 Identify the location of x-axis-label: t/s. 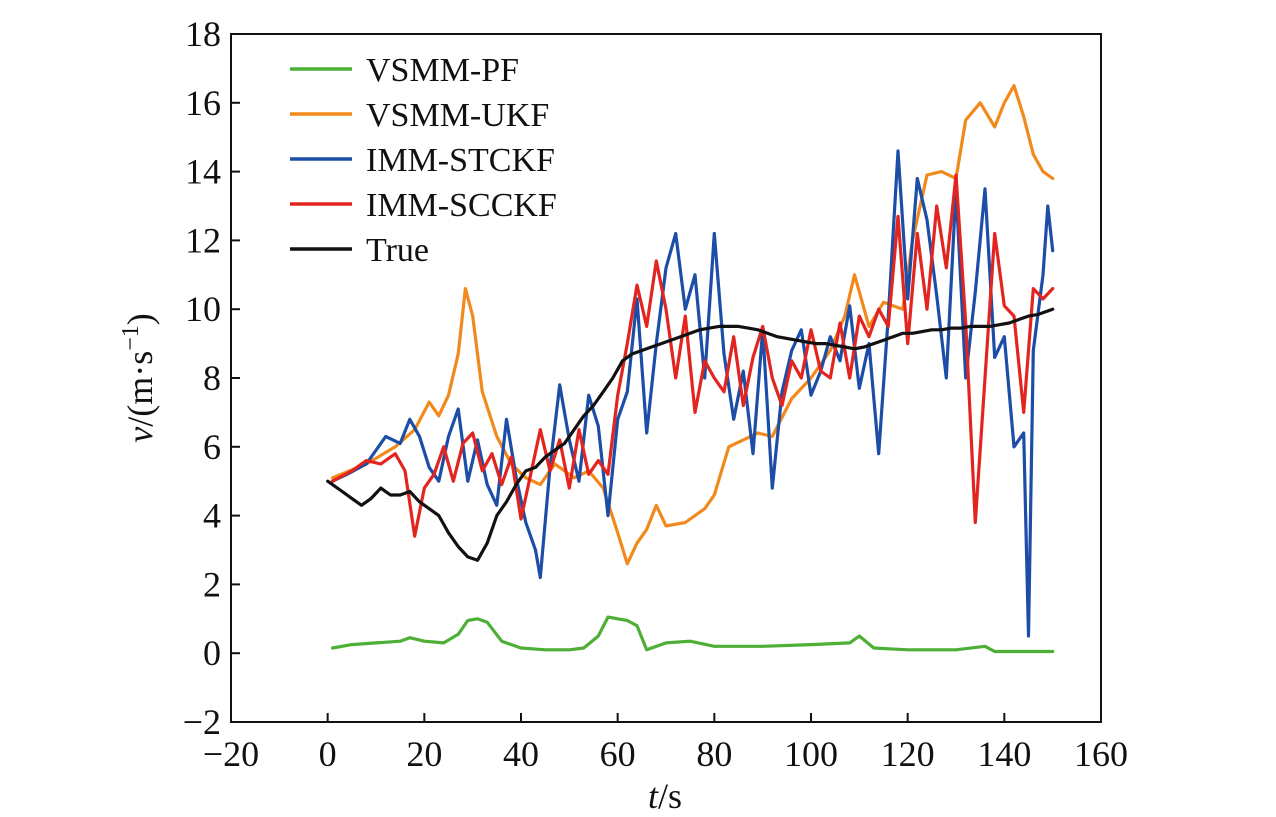
(665, 796).